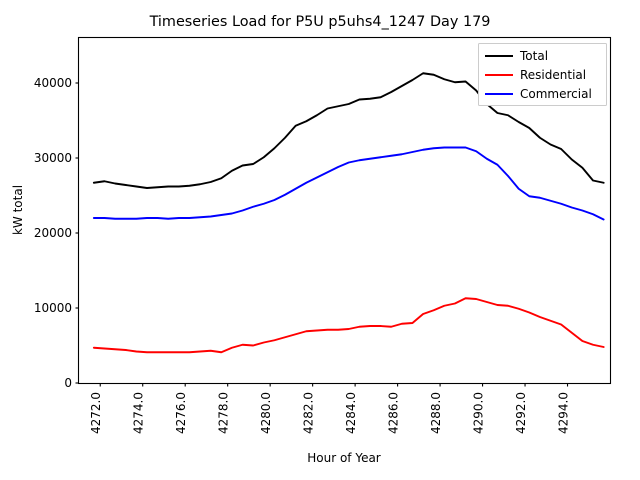  I want to click on x-tick-label: 4292.0, so click(521, 413).